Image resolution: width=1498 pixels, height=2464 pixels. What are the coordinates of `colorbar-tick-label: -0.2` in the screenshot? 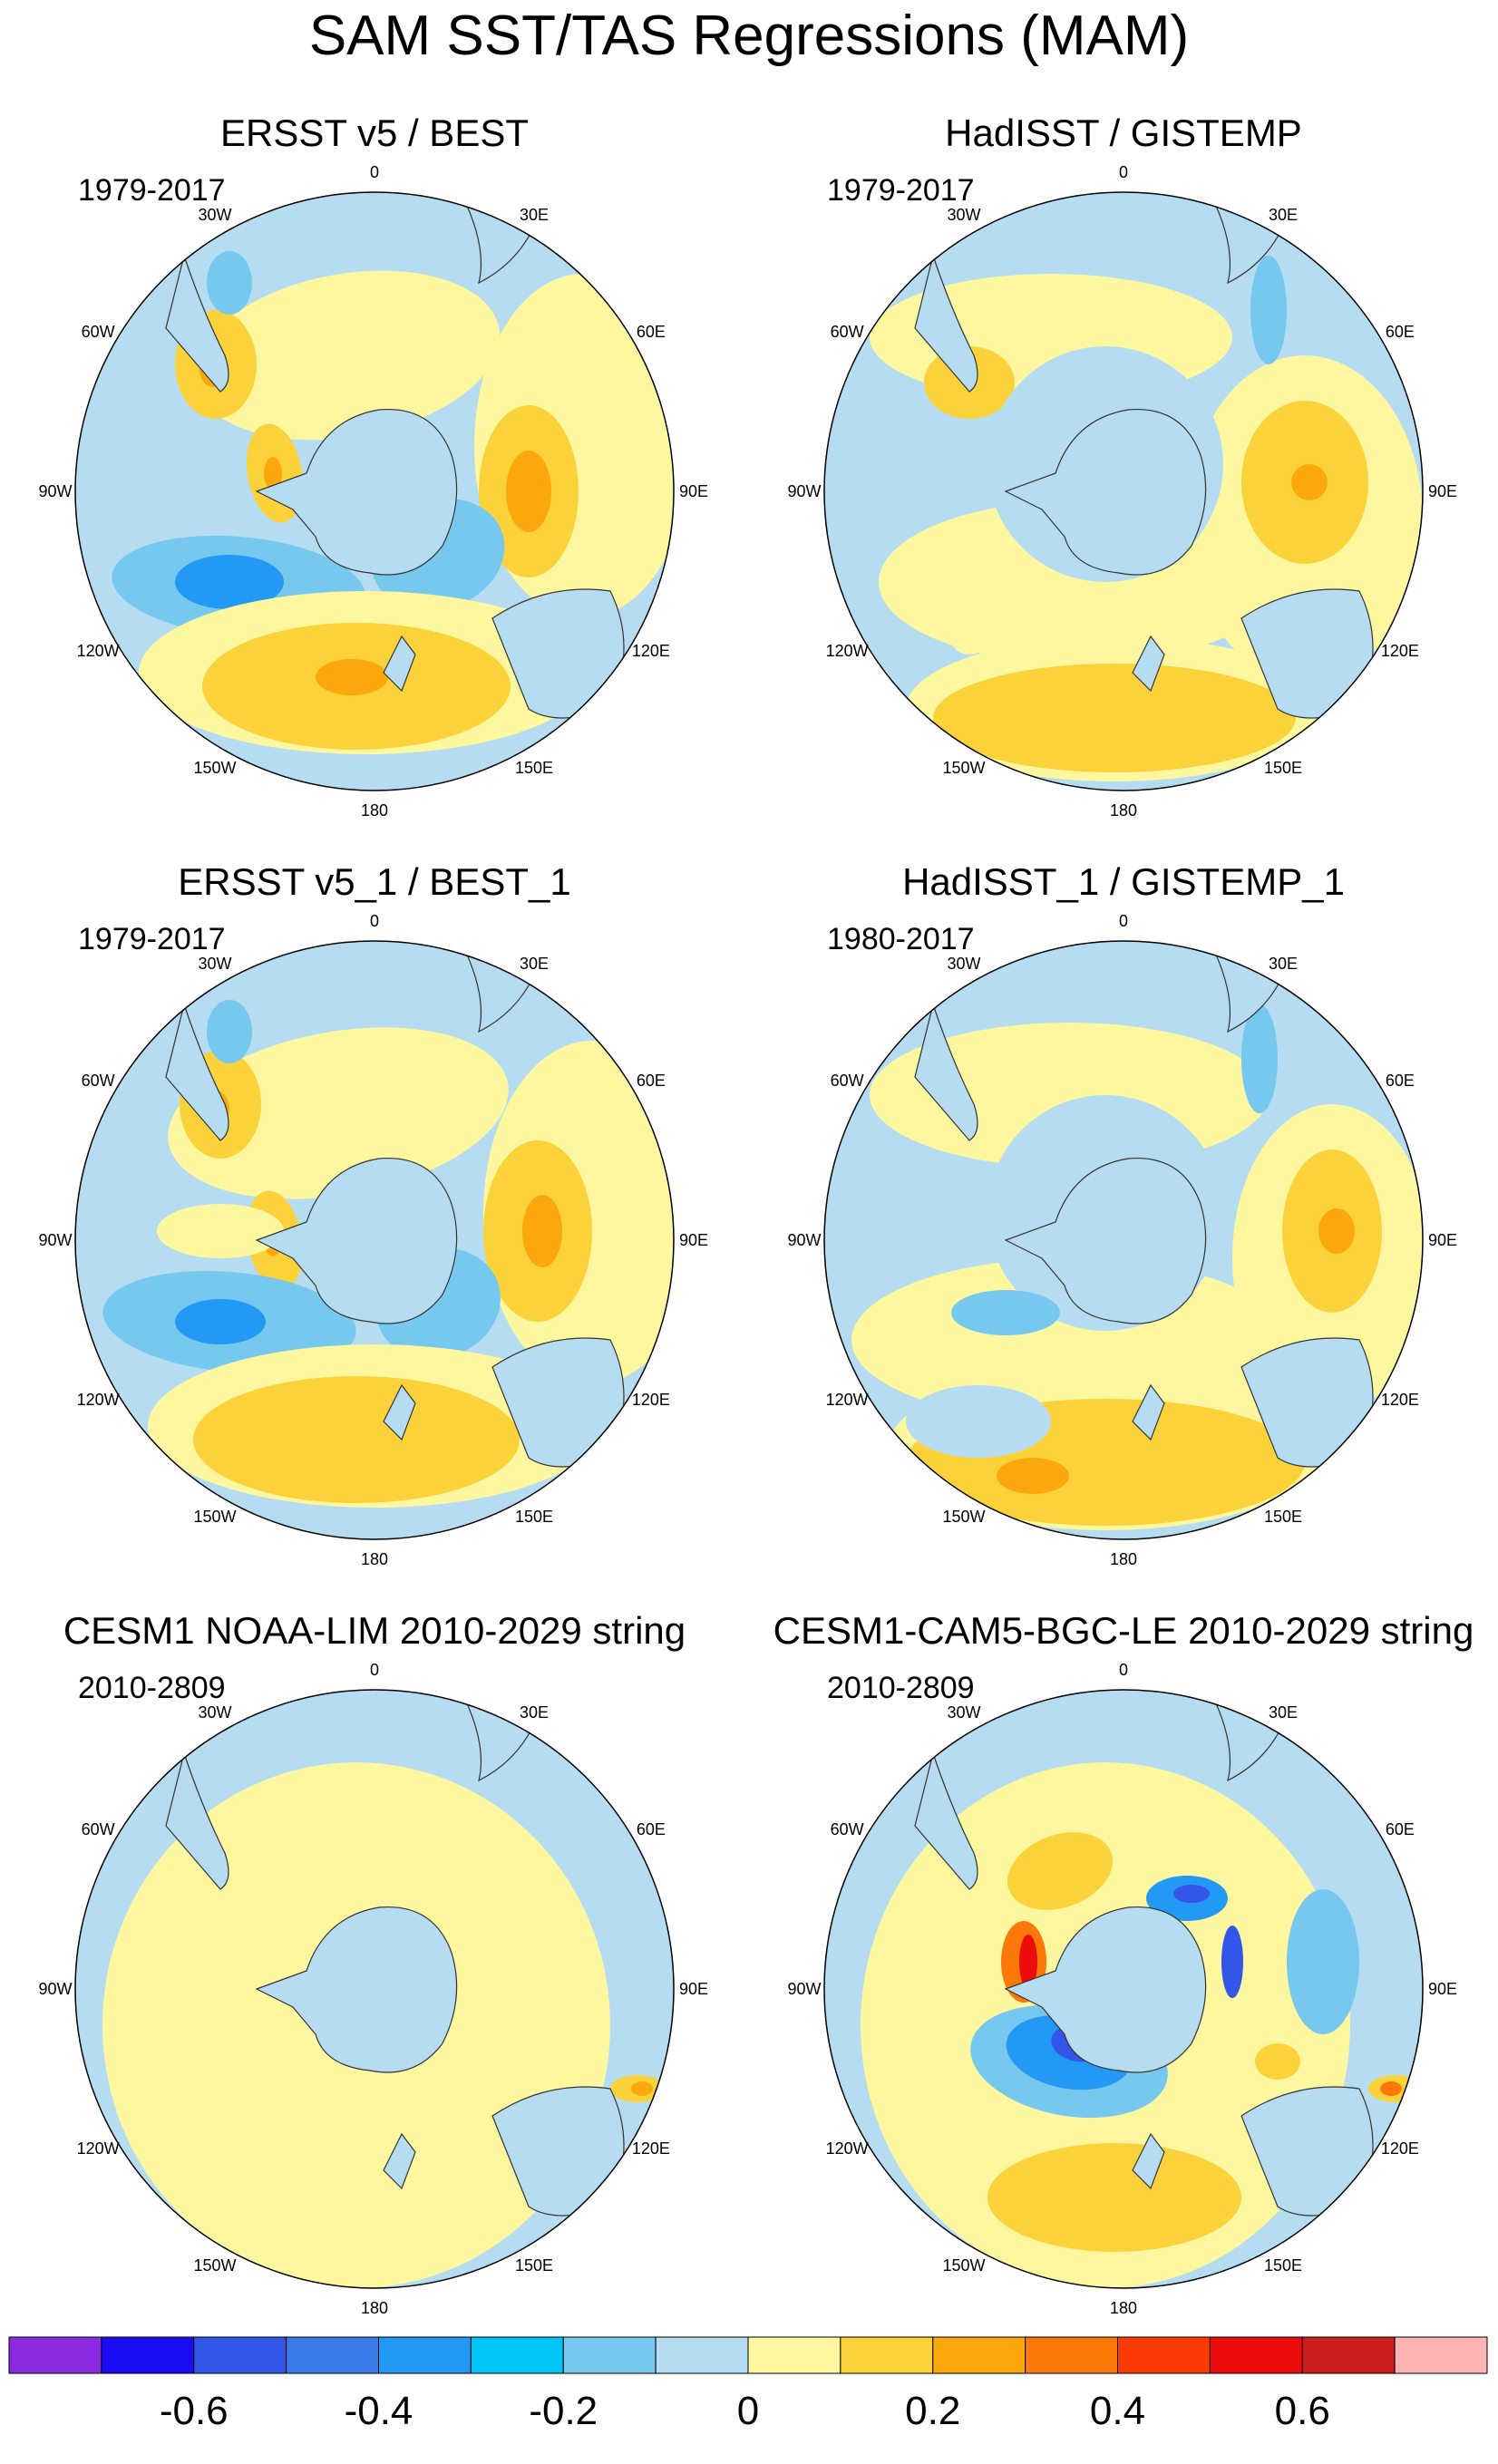 It's located at (563, 2411).